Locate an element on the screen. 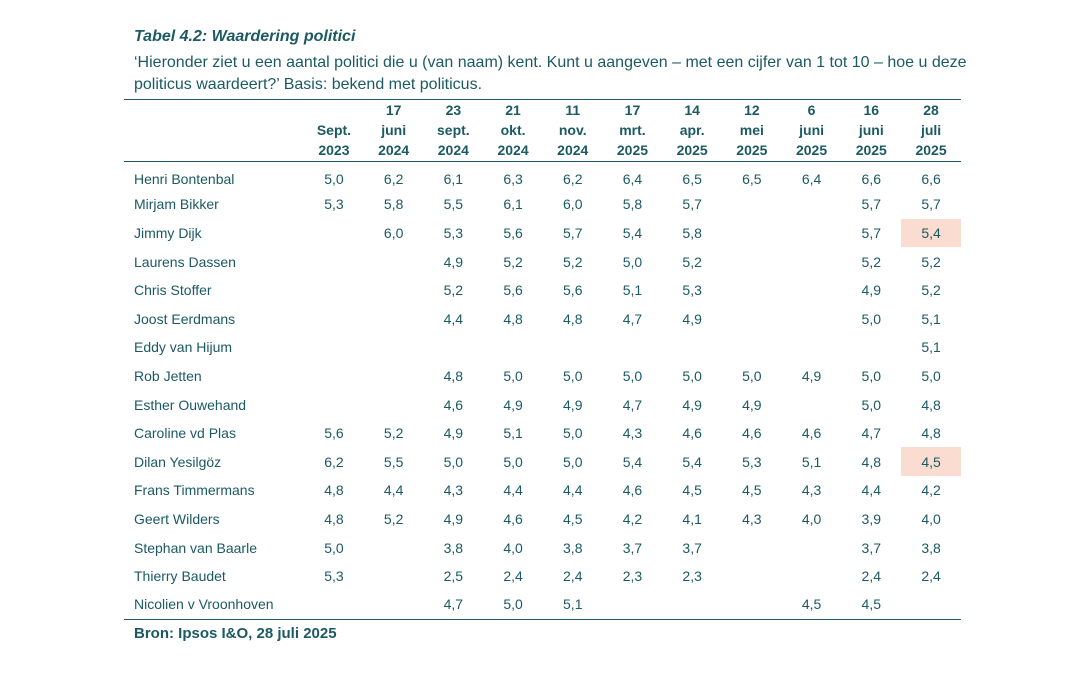 The width and height of the screenshot is (1078, 682). column-header: 23 sept. 2024 is located at coordinates (453, 130).